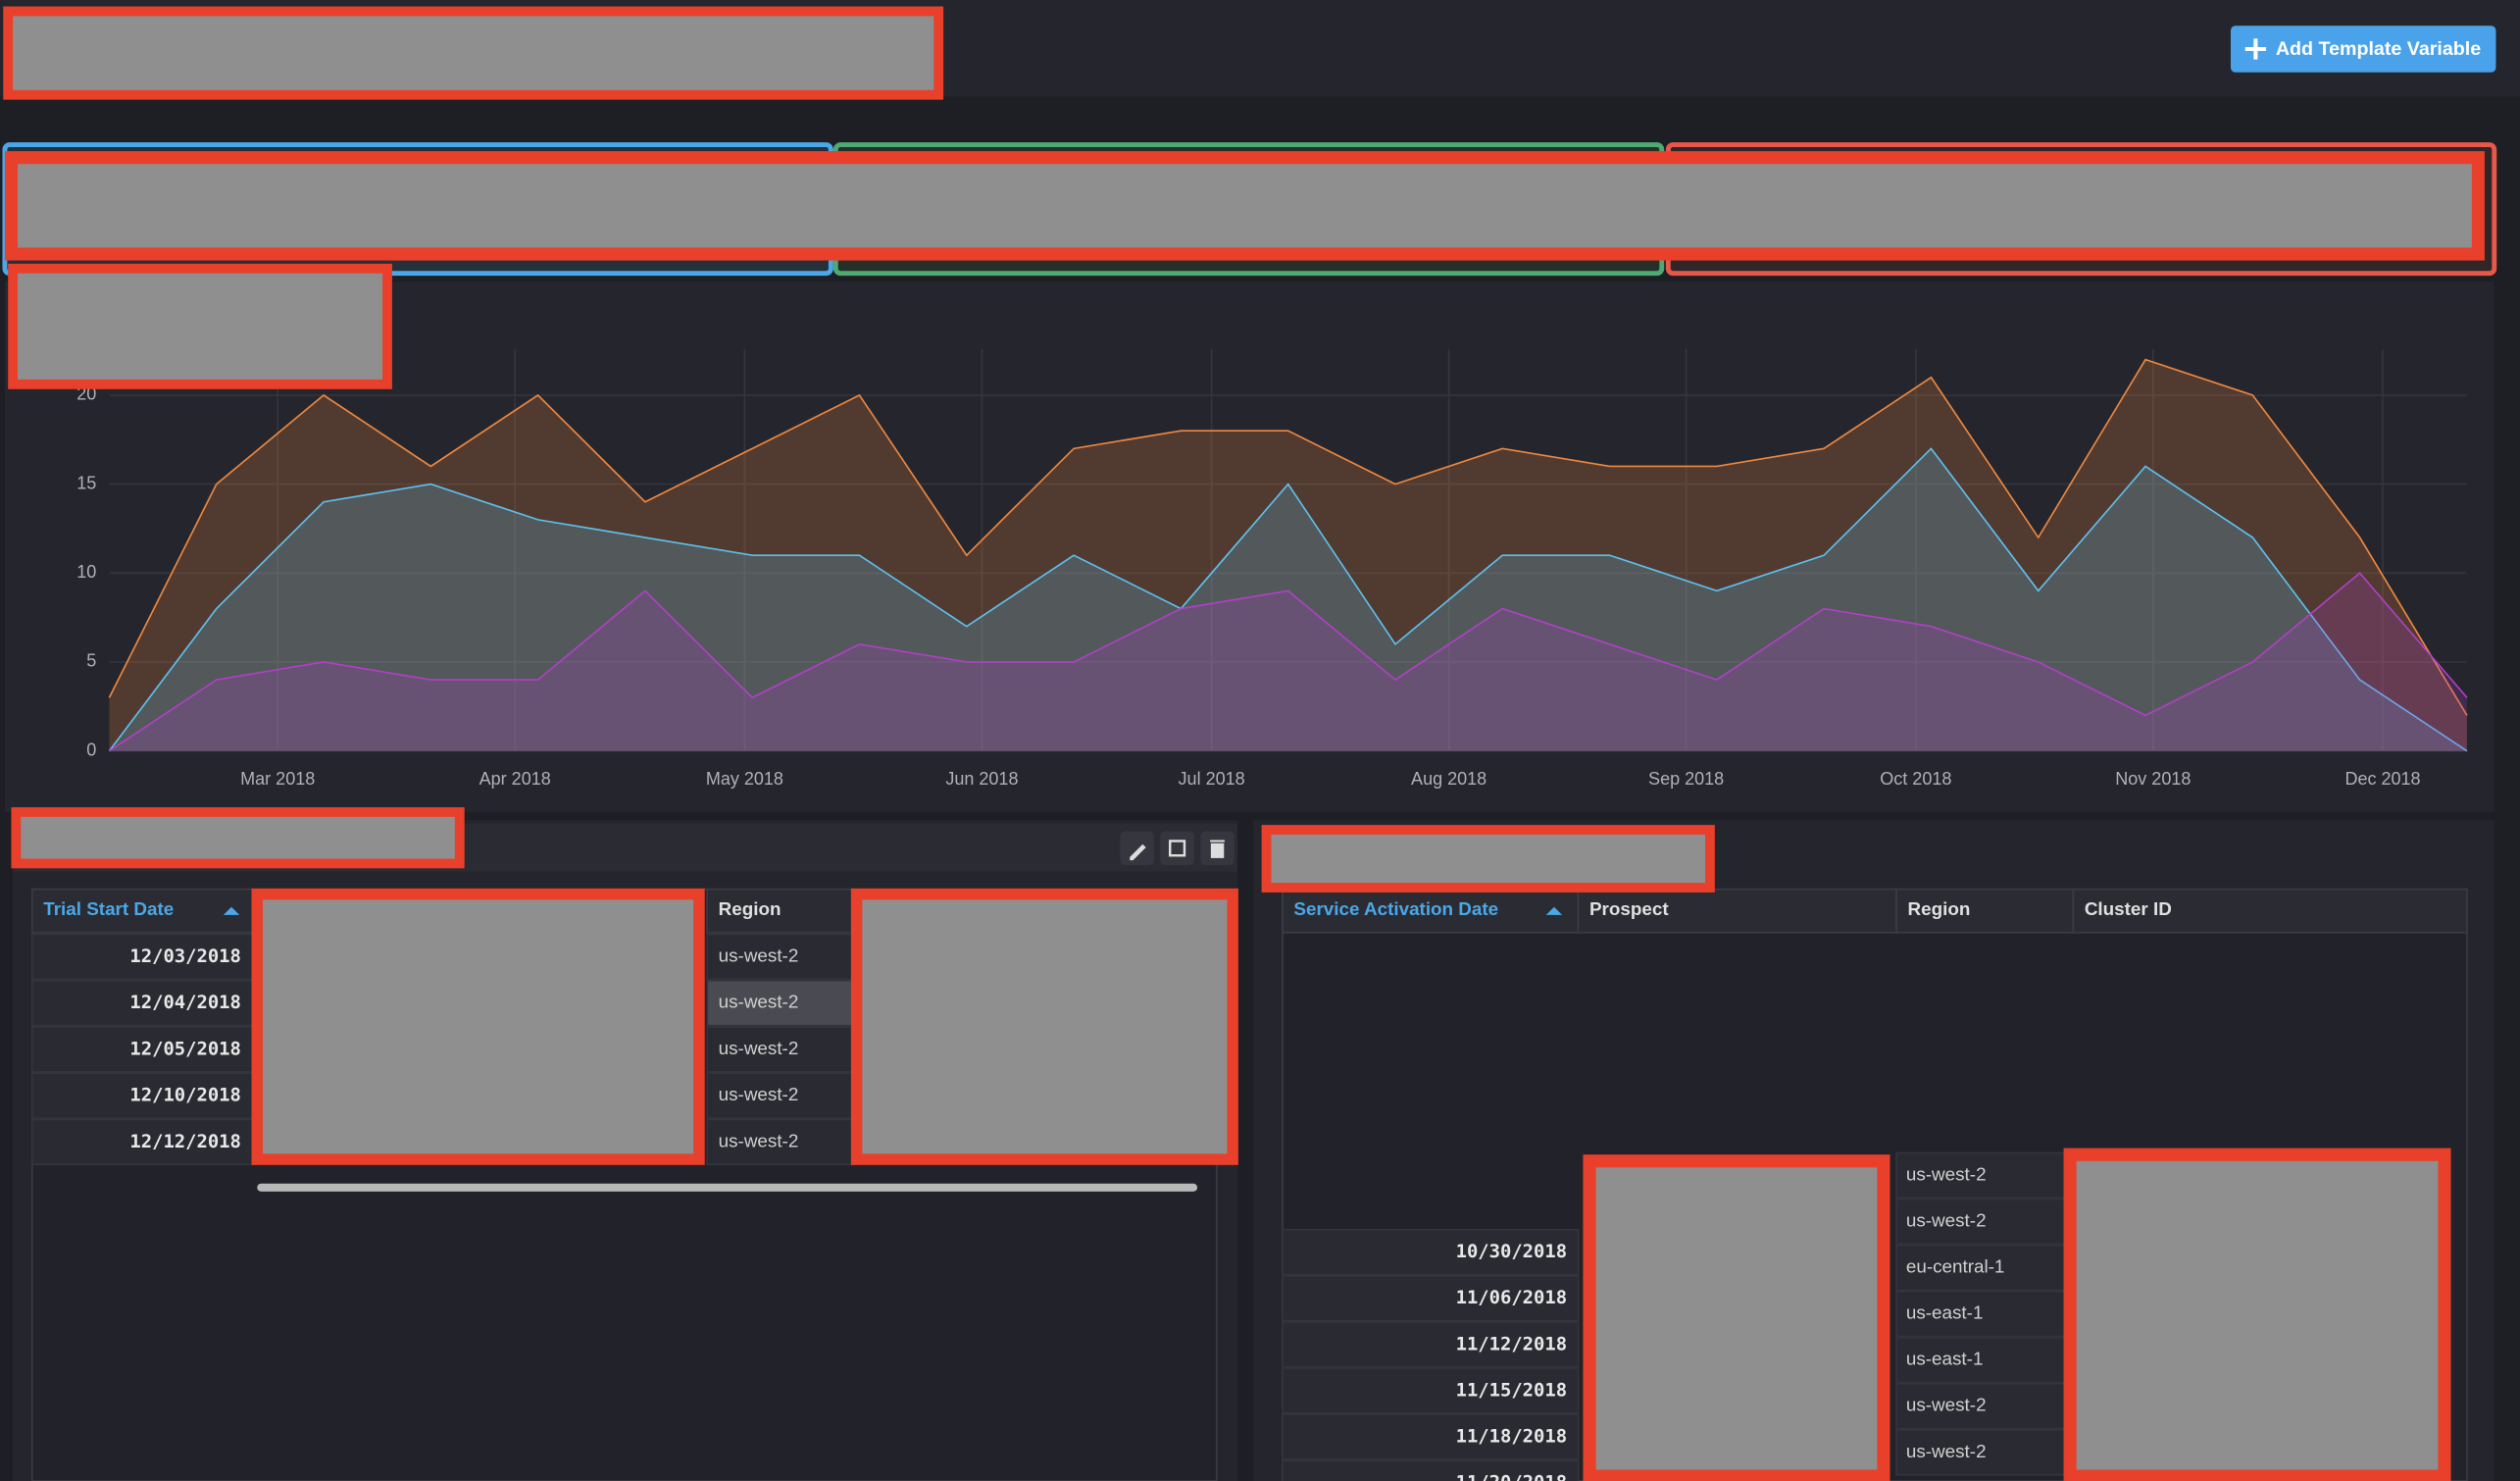 The image size is (2520, 1481). Describe the element at coordinates (1395, 908) in the screenshot. I see `column-header-label: Service Activation Date` at that location.